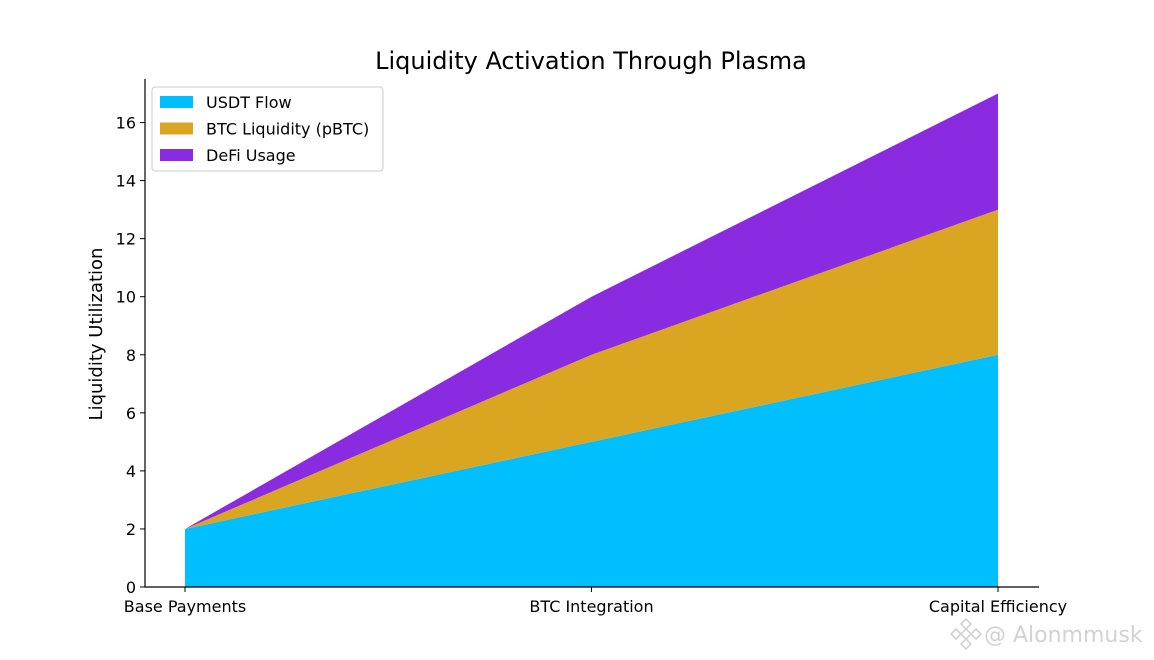 The height and width of the screenshot is (660, 1154). Describe the element at coordinates (131, 471) in the screenshot. I see `y-tick-label: 4` at that location.